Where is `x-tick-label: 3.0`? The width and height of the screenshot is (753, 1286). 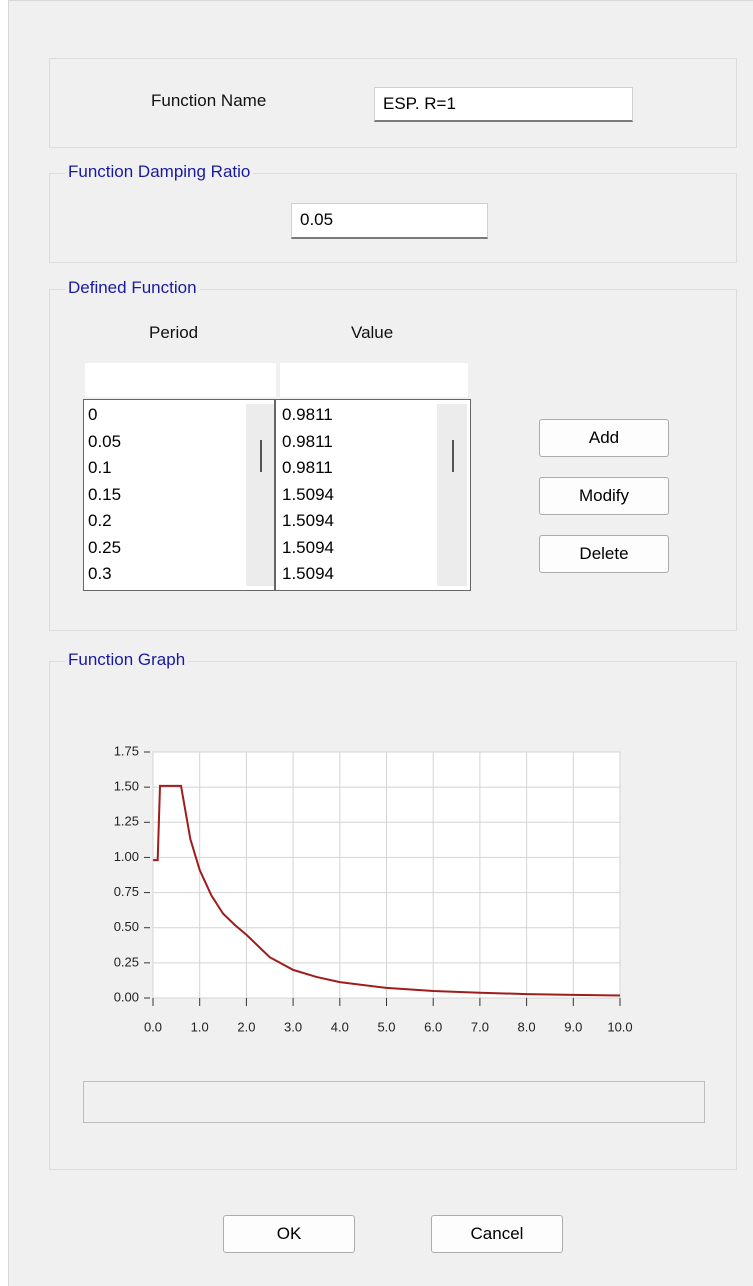
x-tick-label: 3.0 is located at coordinates (293, 1026).